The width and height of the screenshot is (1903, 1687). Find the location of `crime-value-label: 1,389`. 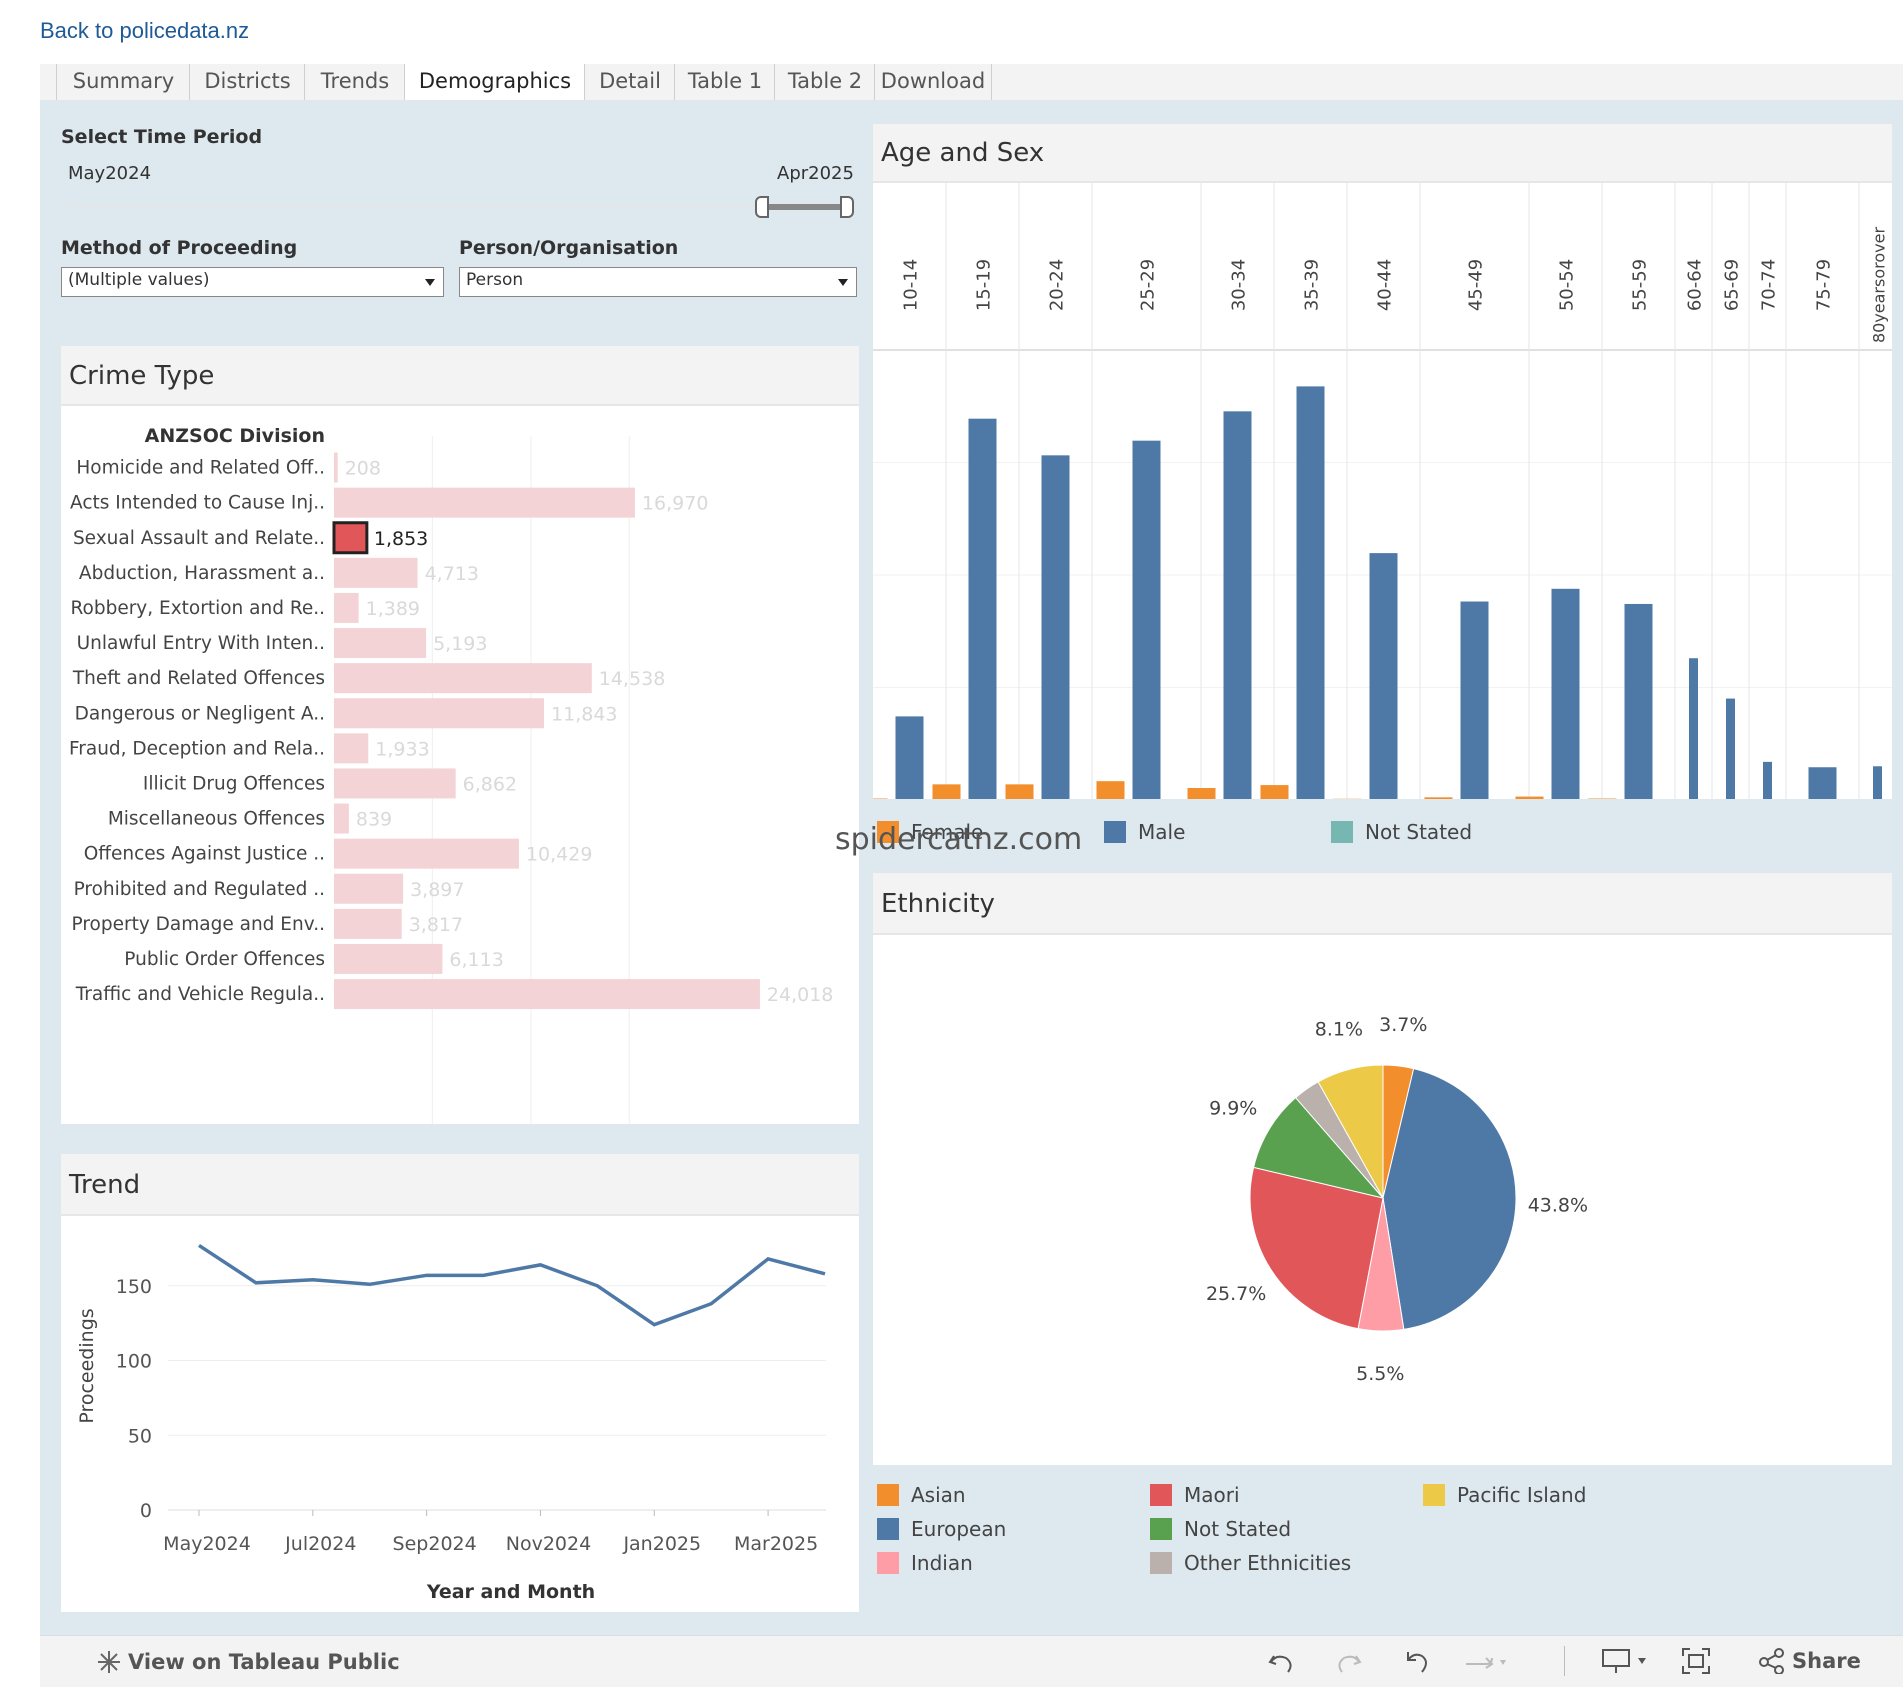

crime-value-label: 1,389 is located at coordinates (393, 609).